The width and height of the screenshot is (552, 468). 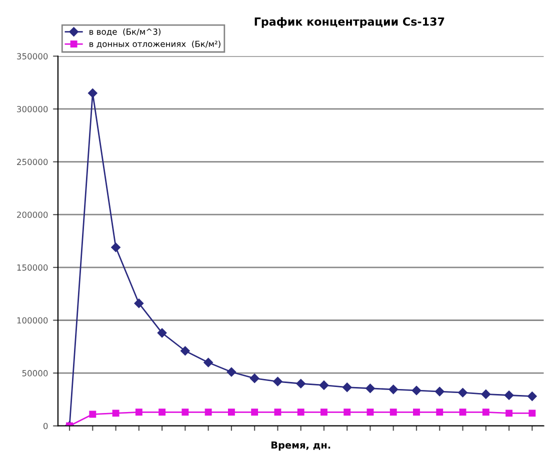 I want to click on y-tick-label: 350000, so click(x=32, y=56).